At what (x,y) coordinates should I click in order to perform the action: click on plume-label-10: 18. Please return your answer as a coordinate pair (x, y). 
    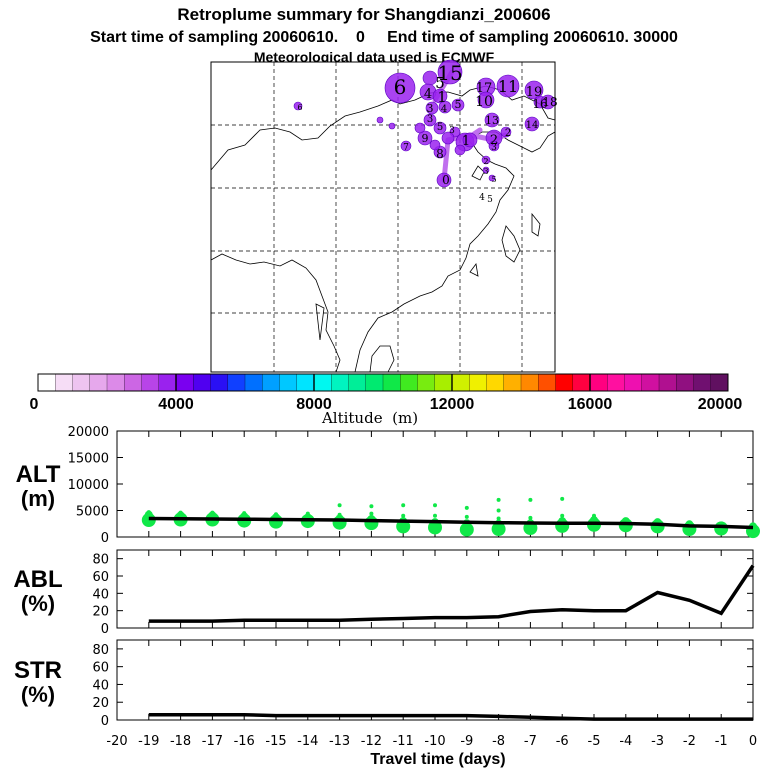
    Looking at the image, I should click on (549, 102).